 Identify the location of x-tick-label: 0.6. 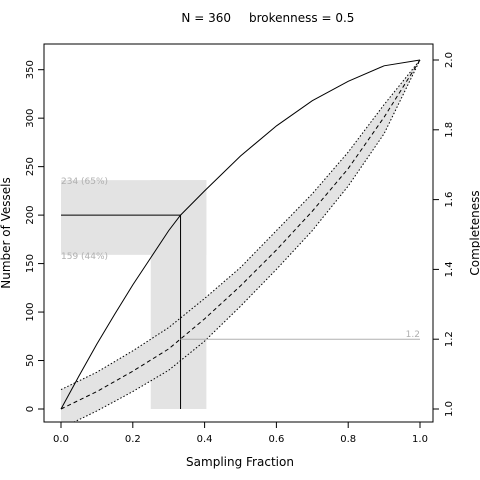
(276, 439).